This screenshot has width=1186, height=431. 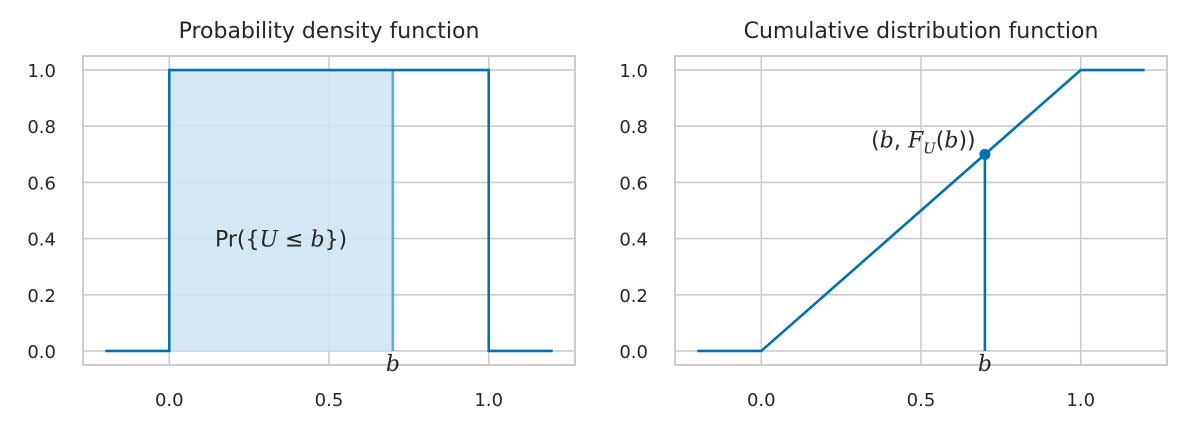 What do you see at coordinates (985, 154) in the screenshot?
I see `cdf-point-marker` at bounding box center [985, 154].